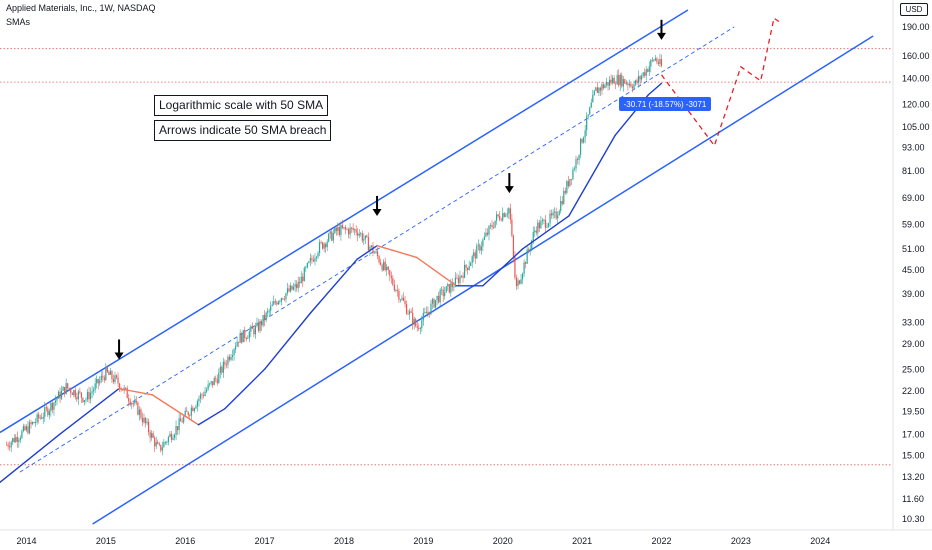 This screenshot has height=550, width=932. I want to click on projection-polyline, so click(720, 82).